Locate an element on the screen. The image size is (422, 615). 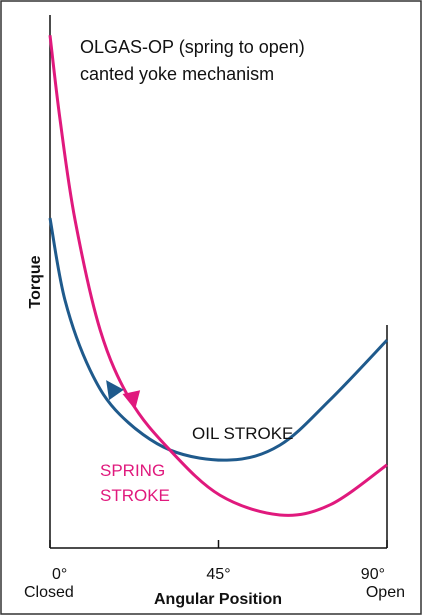
chart-title: canted yoke mechanism is located at coordinates (177, 74).